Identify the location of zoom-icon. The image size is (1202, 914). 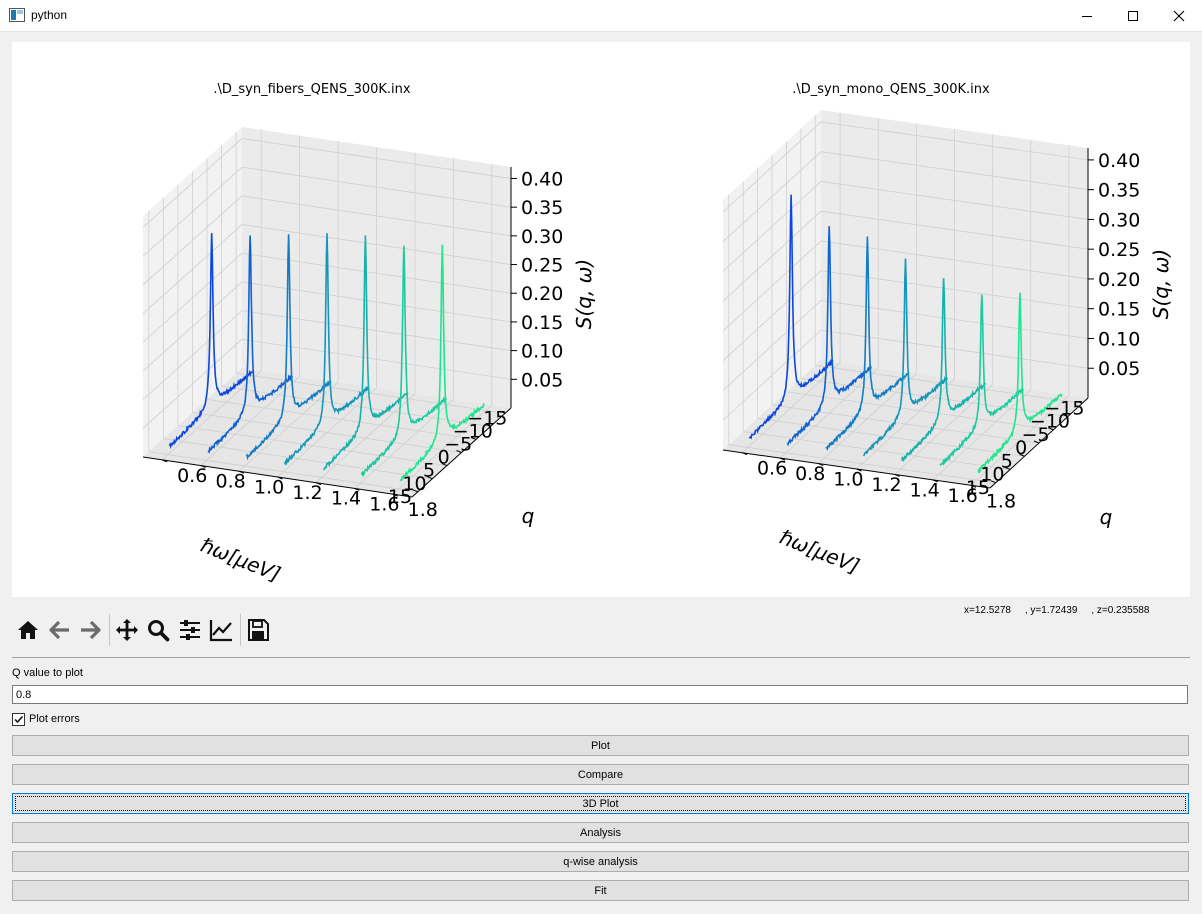
(159, 631).